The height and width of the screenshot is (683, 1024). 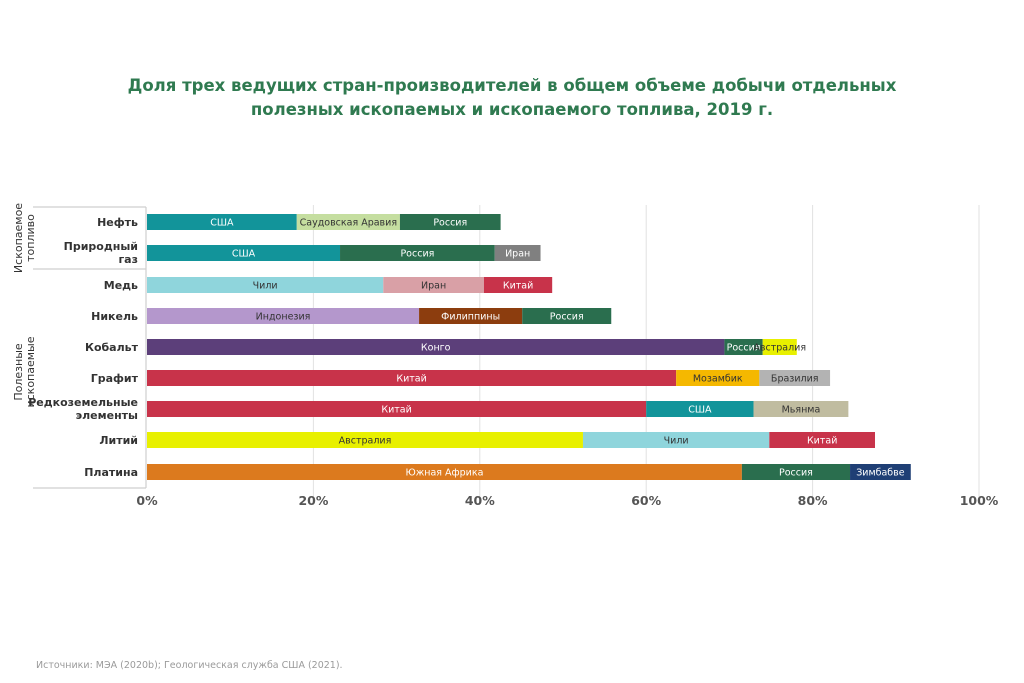 I want to click on segment-label: Мозамбик, so click(x=718, y=379).